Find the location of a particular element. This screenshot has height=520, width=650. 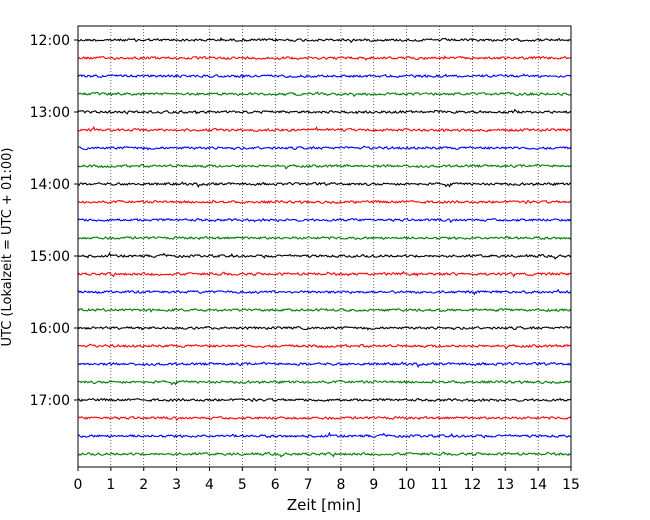

x-axis-ticks: 0 1 2 3 4 5 6 7 8 9 10 11 12 13 14 15 is located at coordinates (327, 480).